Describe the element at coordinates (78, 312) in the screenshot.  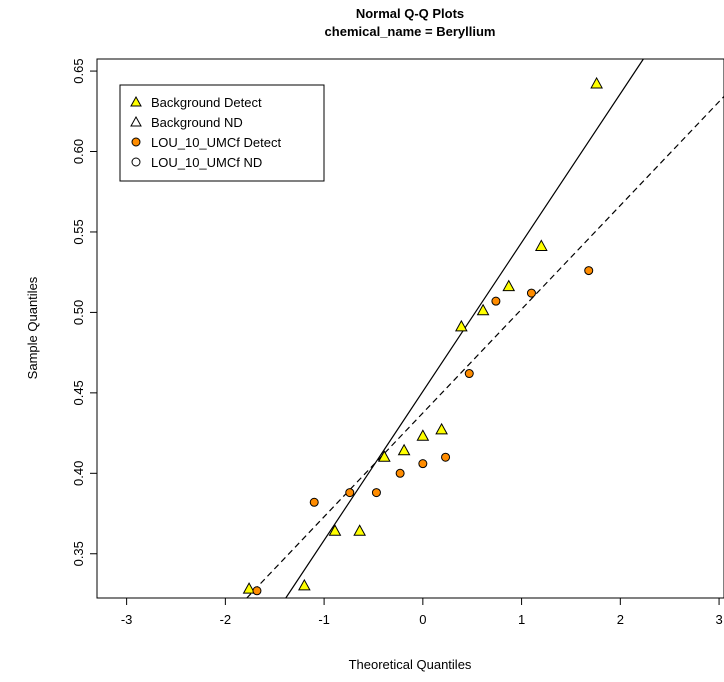
I see `y-tick-label: 0.50` at that location.